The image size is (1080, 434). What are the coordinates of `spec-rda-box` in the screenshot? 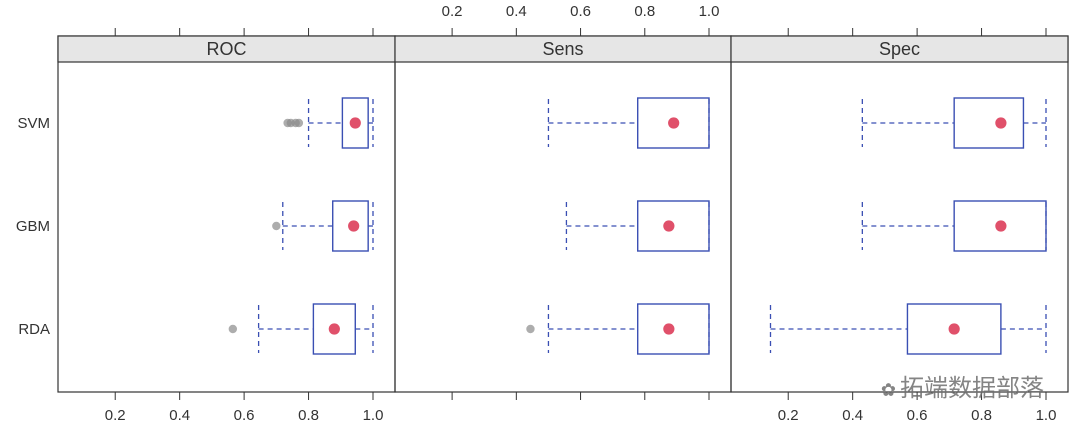 It's located at (954, 329).